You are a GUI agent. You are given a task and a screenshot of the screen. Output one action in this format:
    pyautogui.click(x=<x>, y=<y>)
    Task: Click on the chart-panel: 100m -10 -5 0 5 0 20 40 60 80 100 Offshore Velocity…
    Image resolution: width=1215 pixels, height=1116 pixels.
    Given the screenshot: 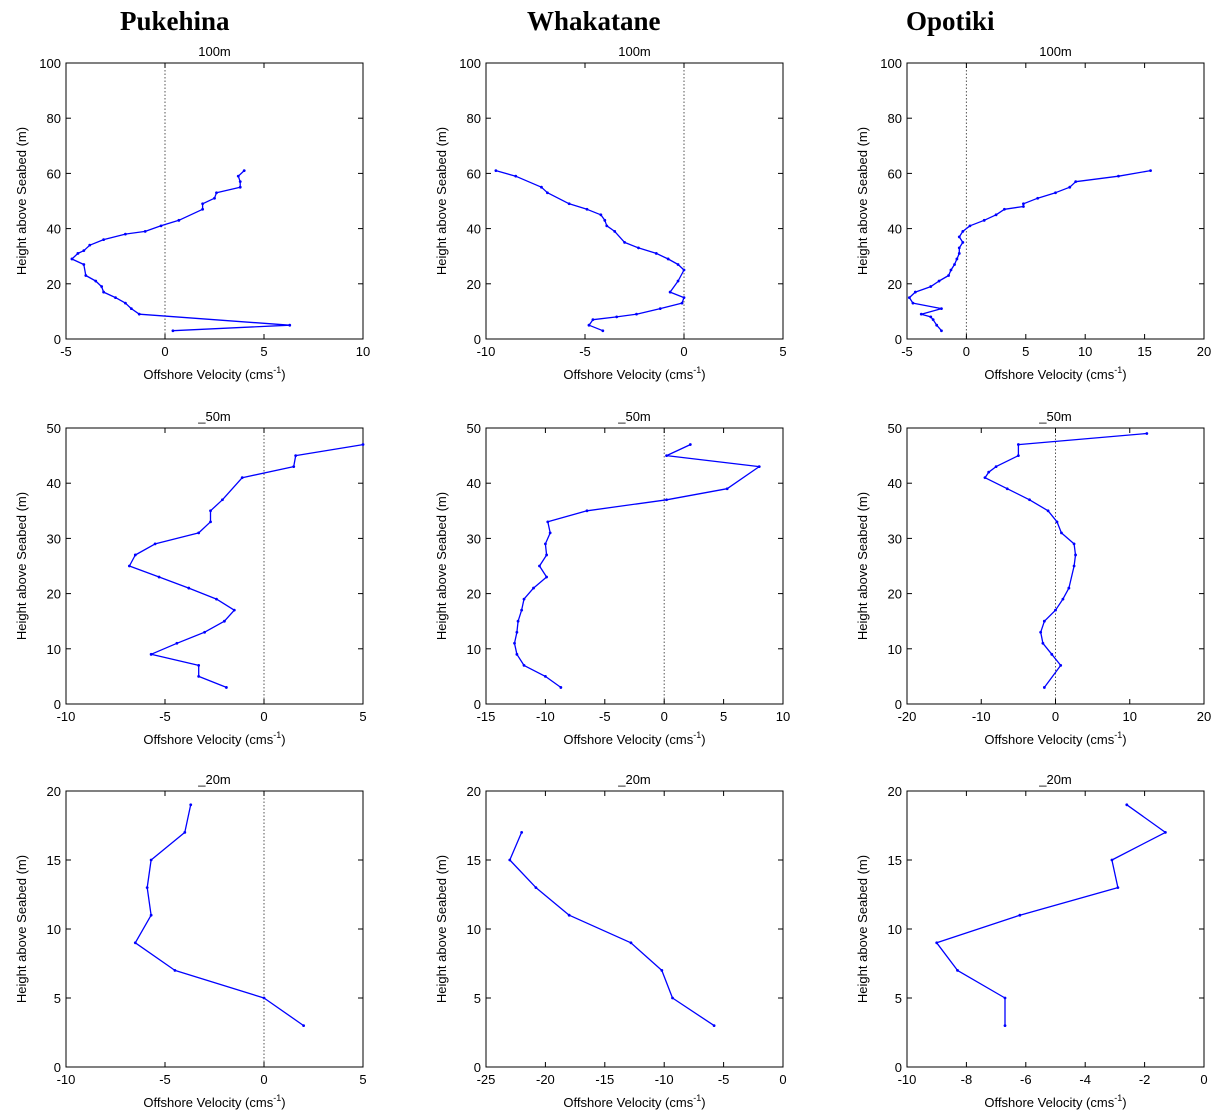 What is the action you would take?
    pyautogui.click(x=610, y=213)
    